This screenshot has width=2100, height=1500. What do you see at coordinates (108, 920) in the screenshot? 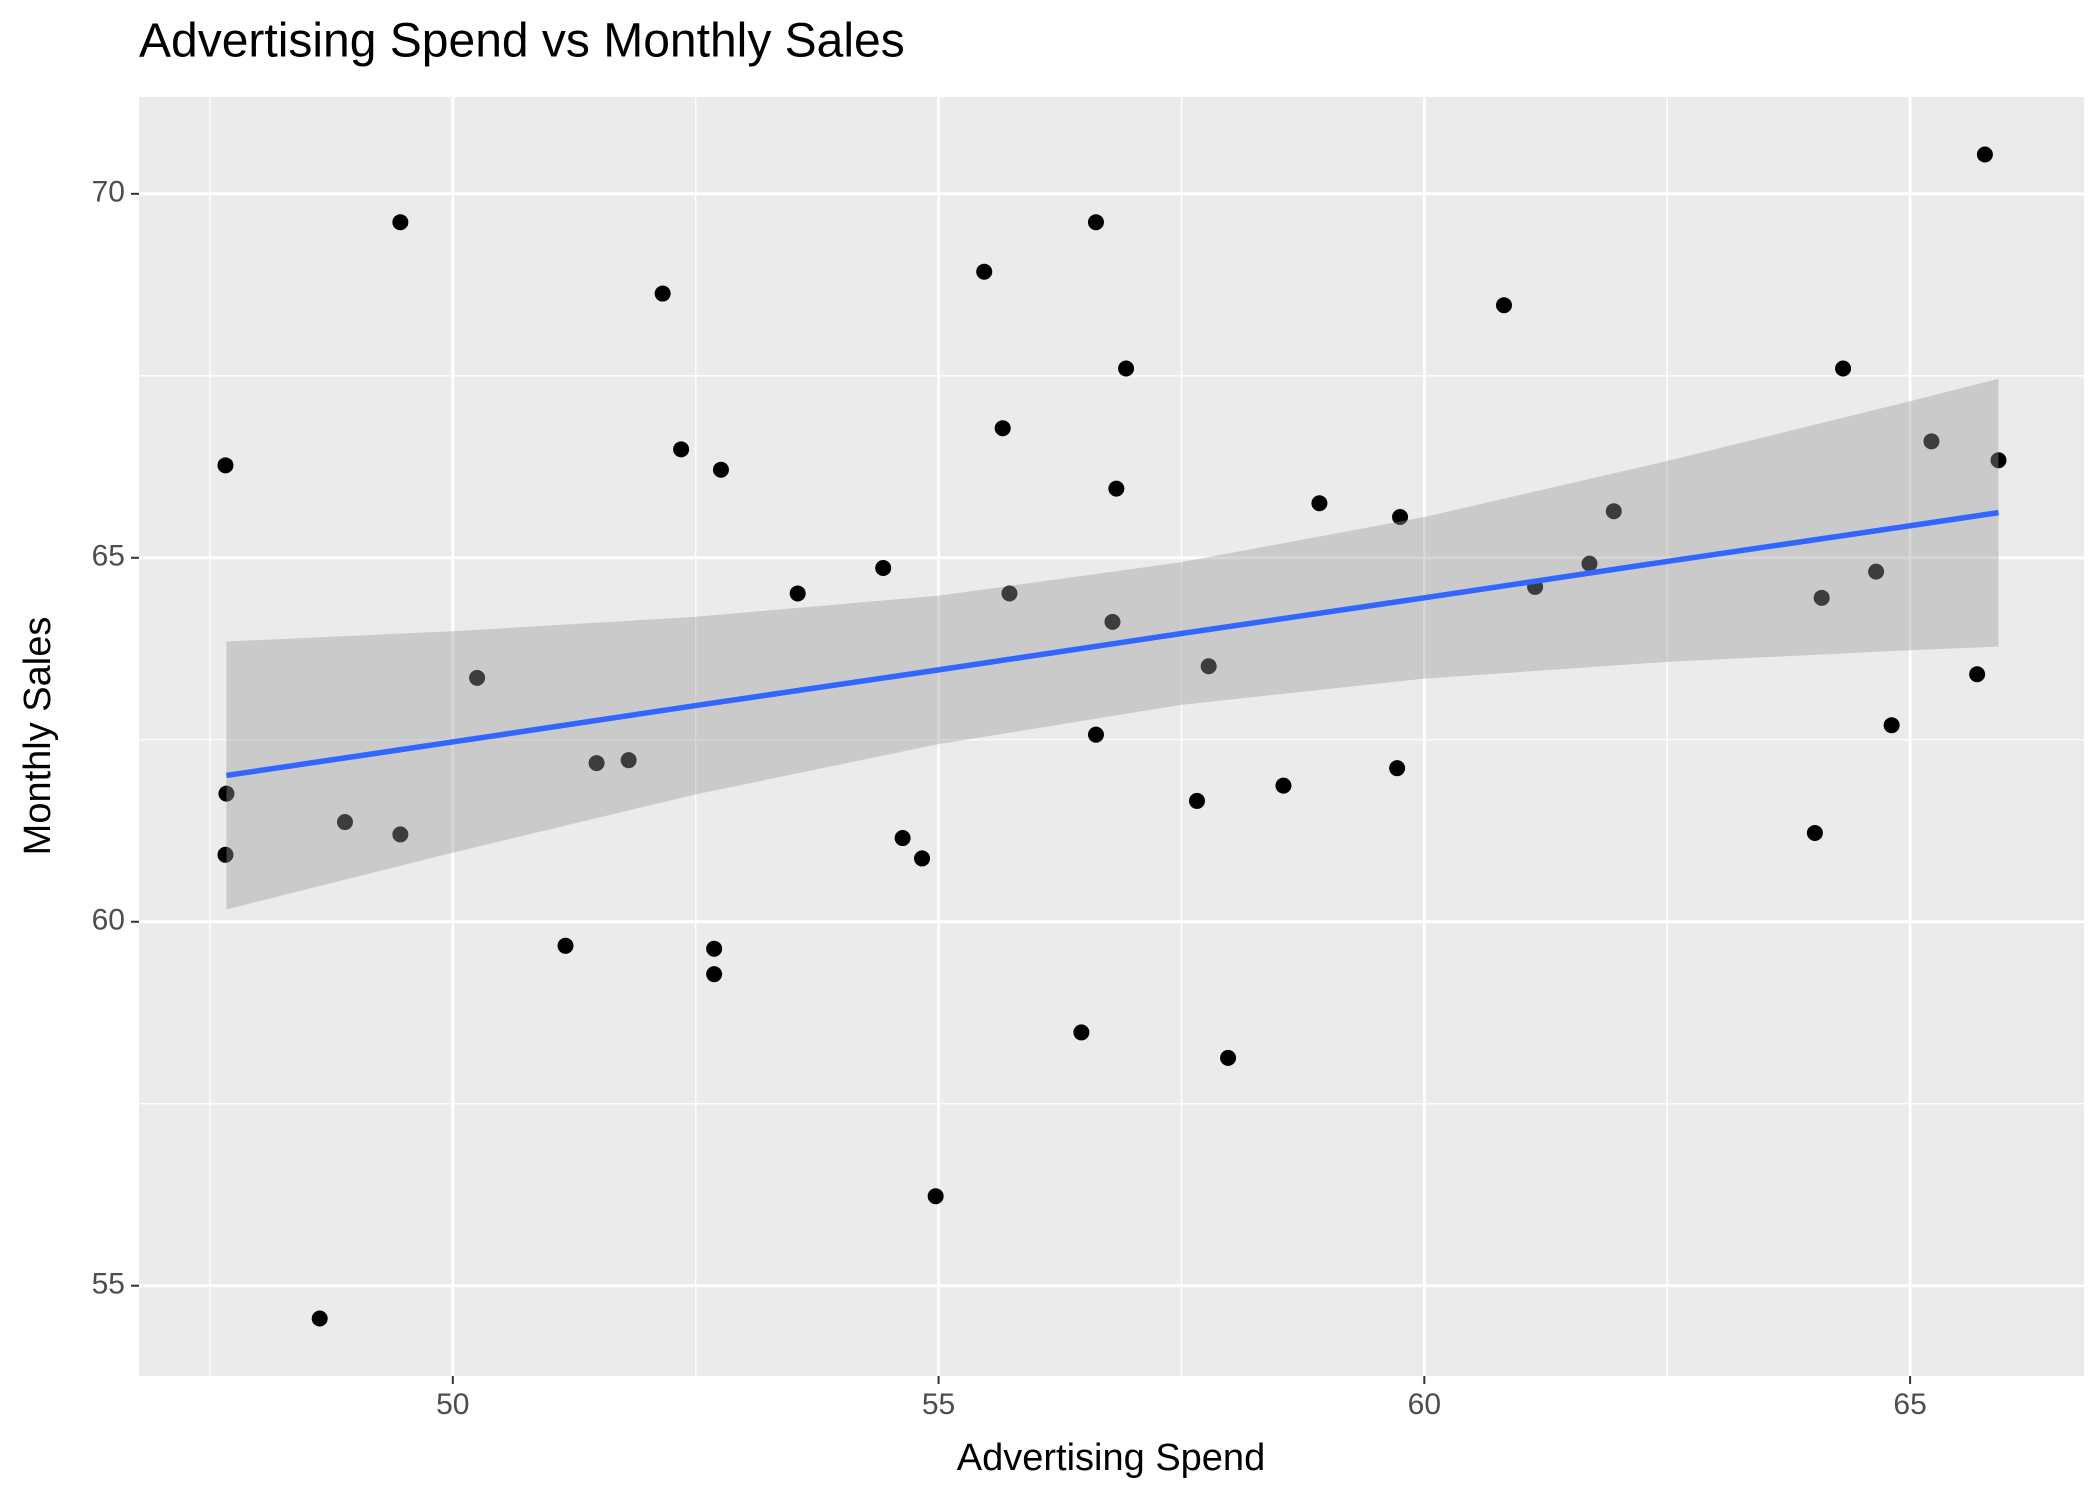
I see `y-tick-label: 60` at bounding box center [108, 920].